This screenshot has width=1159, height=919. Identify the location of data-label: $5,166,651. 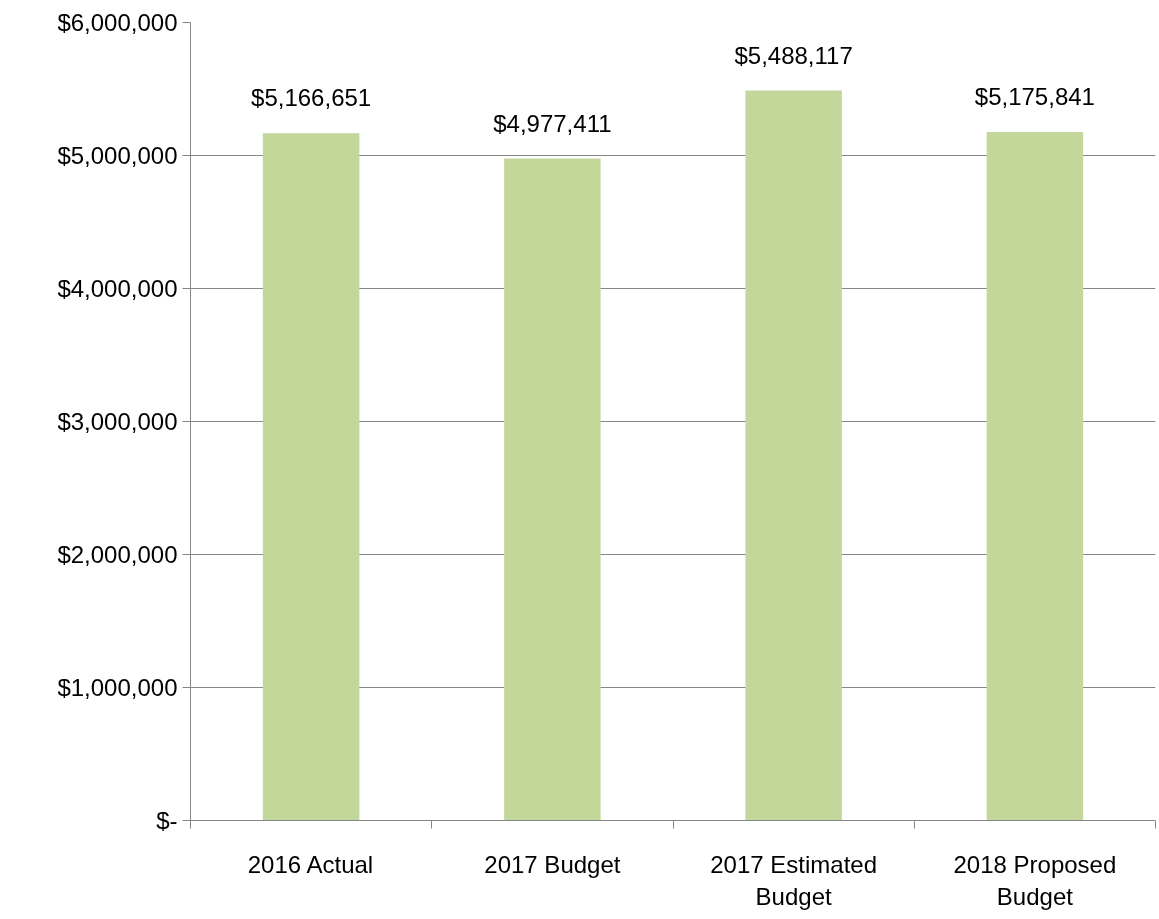
(311, 98).